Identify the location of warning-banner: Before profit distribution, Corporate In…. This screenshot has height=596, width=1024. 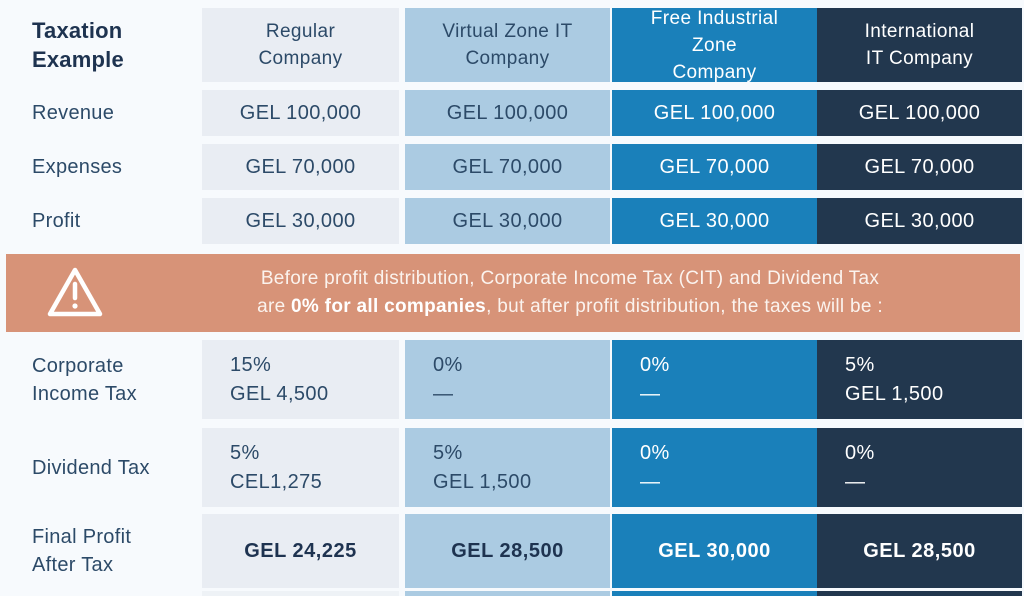
(513, 293).